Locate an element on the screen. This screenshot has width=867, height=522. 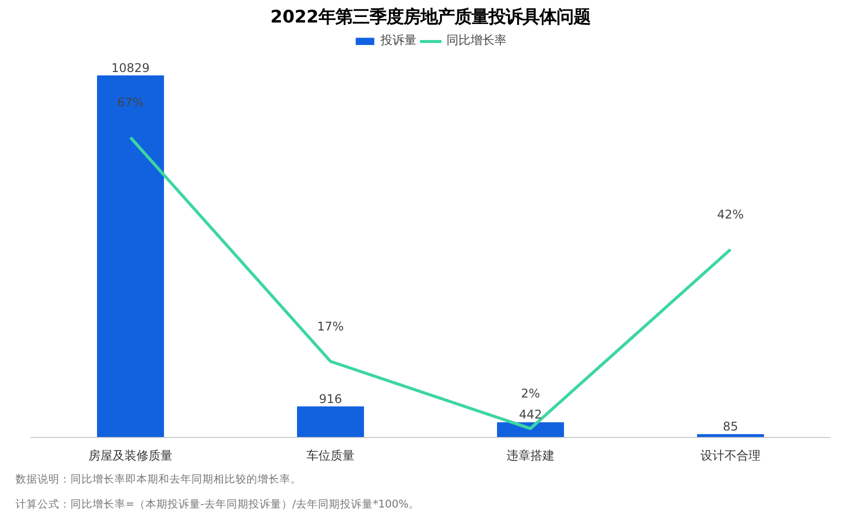
x-tick-label: 房屋及装修质量 is located at coordinates (130, 455).